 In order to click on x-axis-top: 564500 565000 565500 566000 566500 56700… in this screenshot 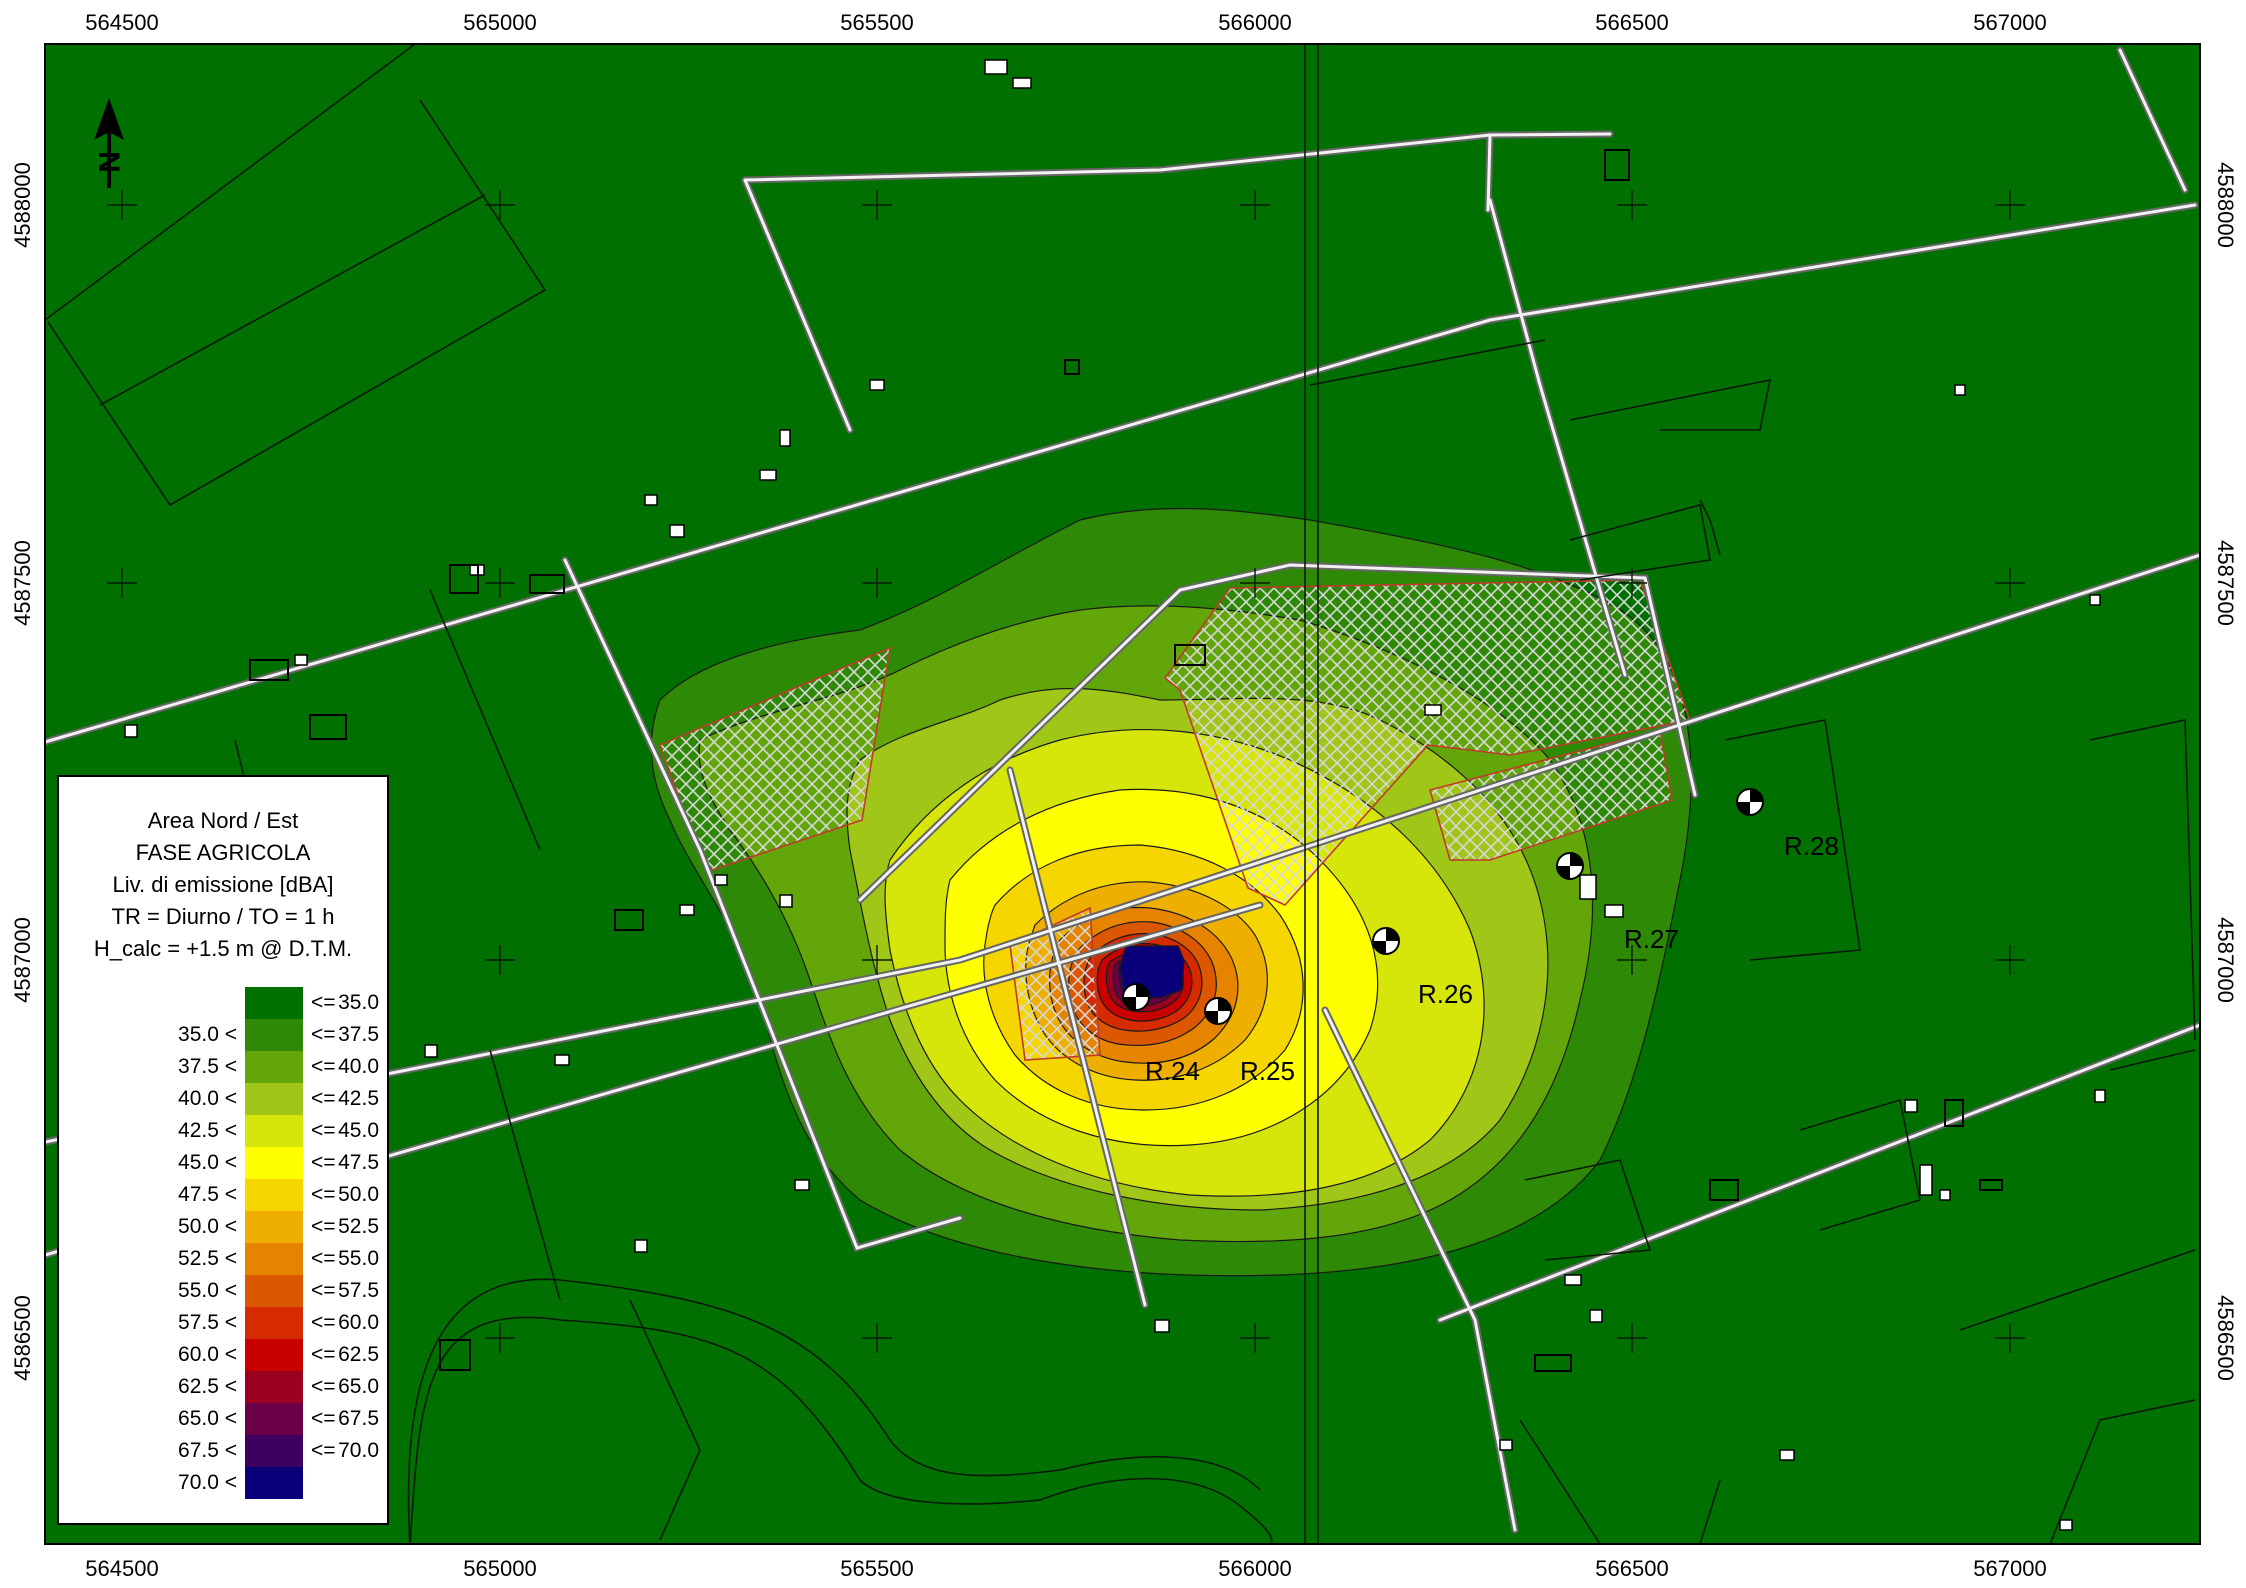, I will do `click(1065, 22)`.